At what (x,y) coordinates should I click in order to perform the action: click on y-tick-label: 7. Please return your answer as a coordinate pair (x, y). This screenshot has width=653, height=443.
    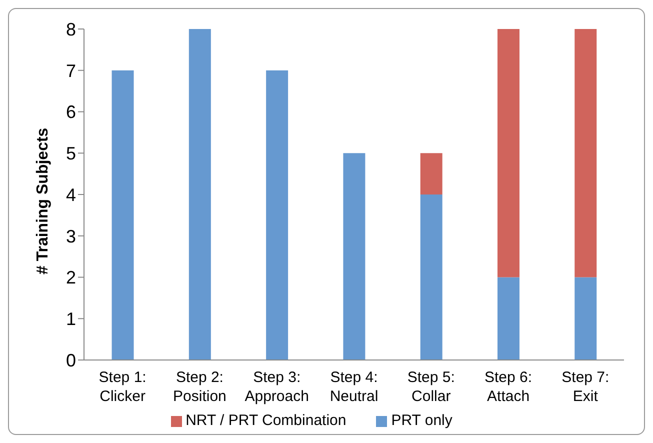
    Looking at the image, I should click on (71, 70).